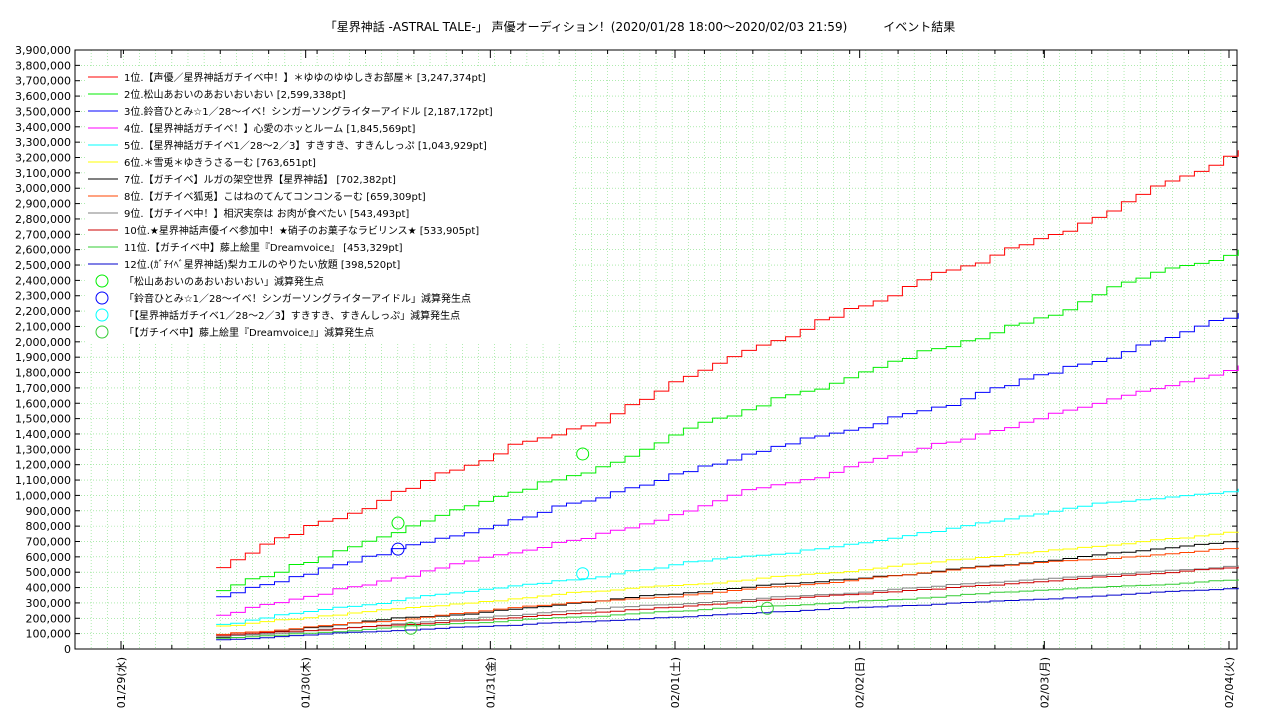  What do you see at coordinates (266, 213) in the screenshot?
I see `legend-entry: 9位.【ガチイベ中！】相沢実奈は お肉が食べたい [543,493pt]` at bounding box center [266, 213].